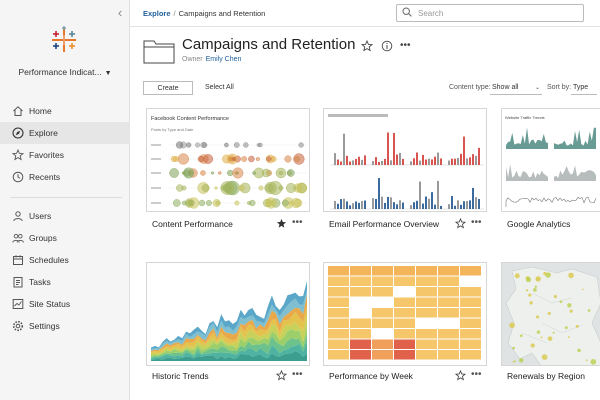 This screenshot has width=600, height=400. Describe the element at coordinates (65, 238) in the screenshot. I see `sidebar-item-groups: Groups` at that location.